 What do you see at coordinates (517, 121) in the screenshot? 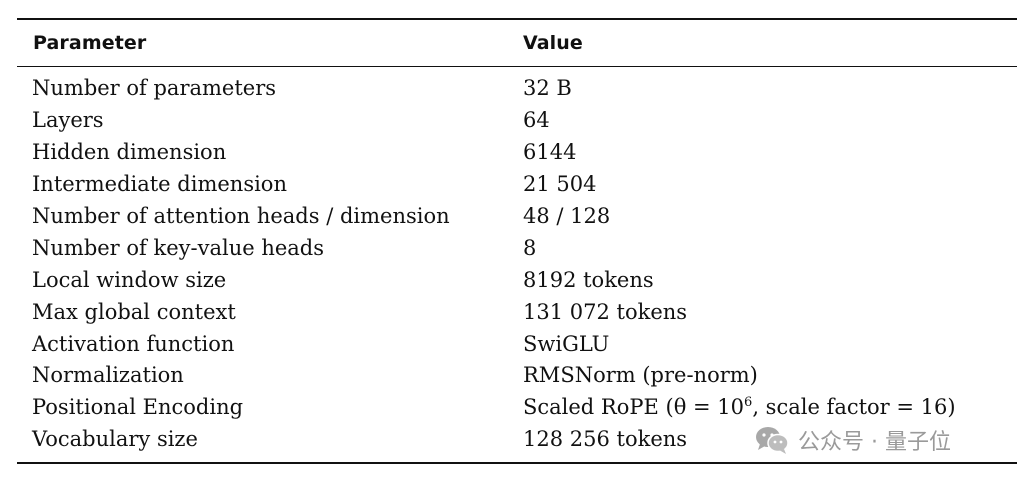
I see `table-row: Layers 64` at bounding box center [517, 121].